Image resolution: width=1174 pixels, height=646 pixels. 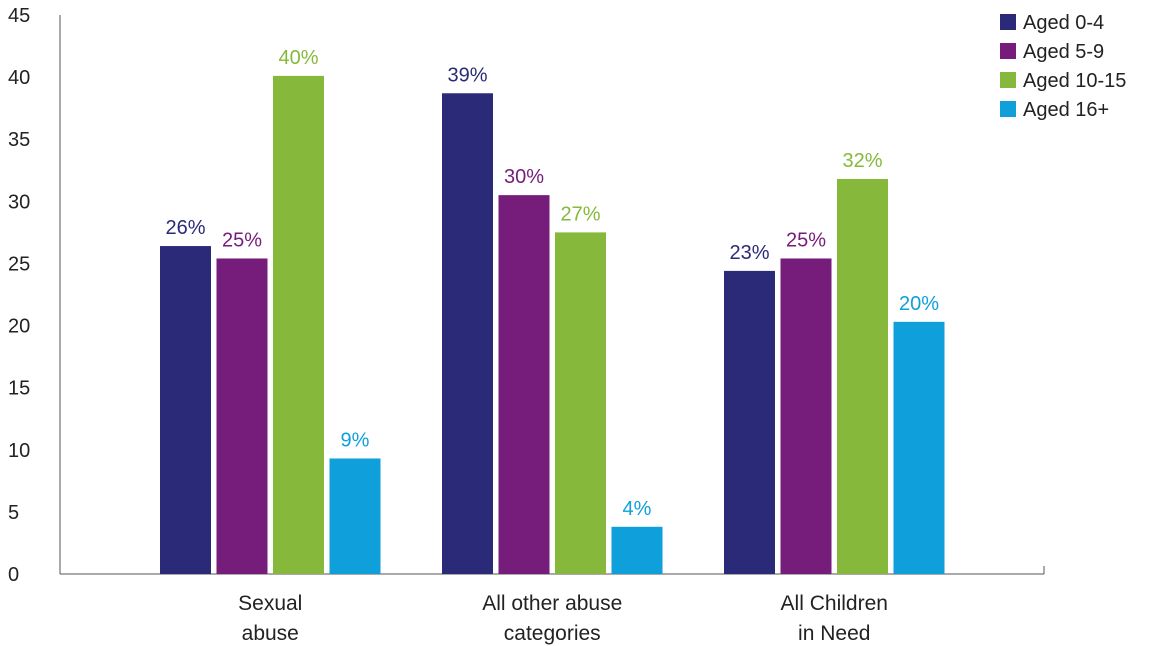 I want to click on y-tick-label: 0, so click(x=13, y=575).